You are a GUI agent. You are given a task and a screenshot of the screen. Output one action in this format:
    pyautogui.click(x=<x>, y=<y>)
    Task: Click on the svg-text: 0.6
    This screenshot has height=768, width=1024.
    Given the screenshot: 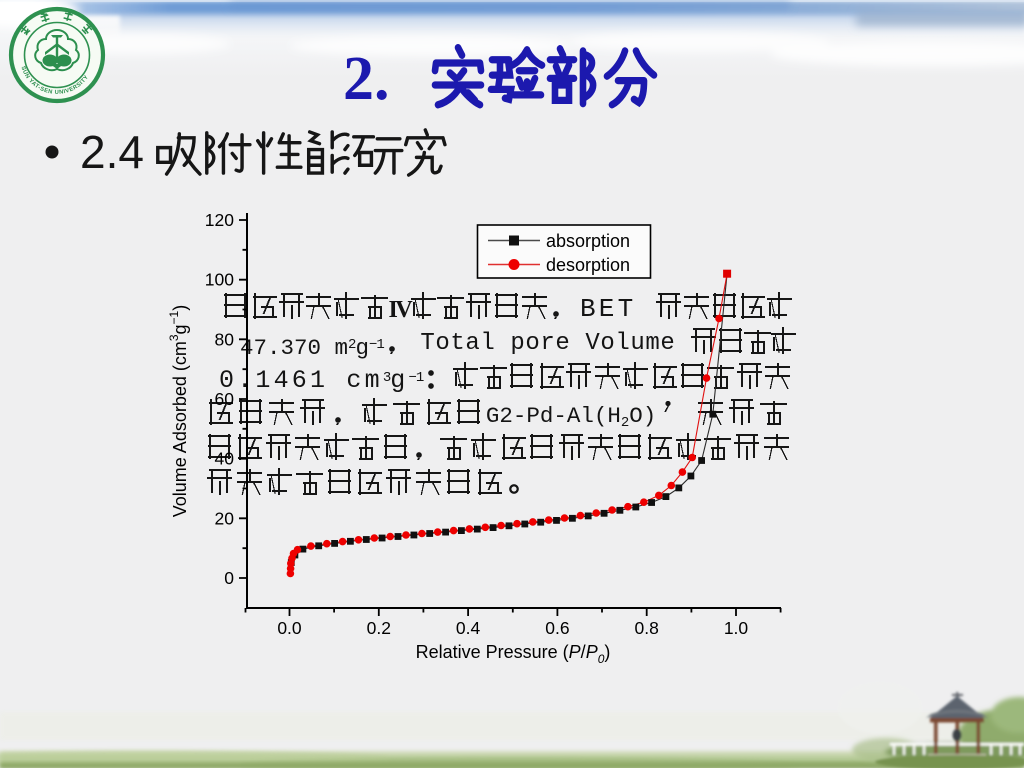 What is the action you would take?
    pyautogui.click(x=557, y=628)
    